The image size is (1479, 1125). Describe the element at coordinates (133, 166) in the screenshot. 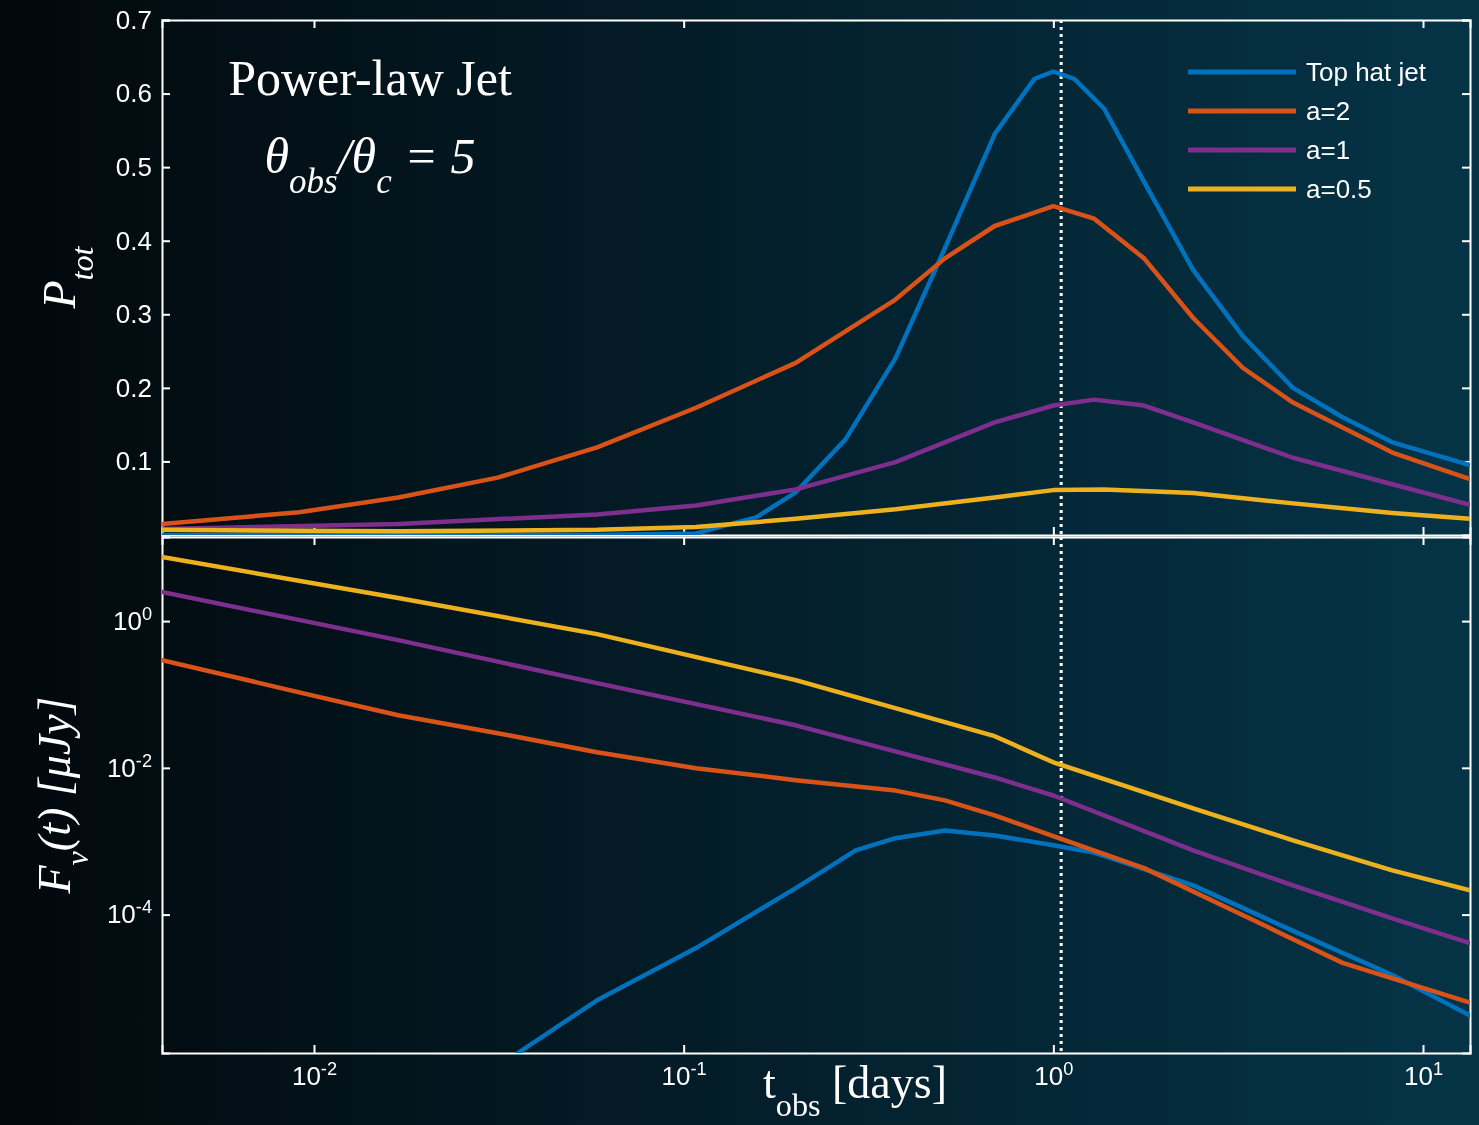

I see `y-tick-label: 0.5` at that location.